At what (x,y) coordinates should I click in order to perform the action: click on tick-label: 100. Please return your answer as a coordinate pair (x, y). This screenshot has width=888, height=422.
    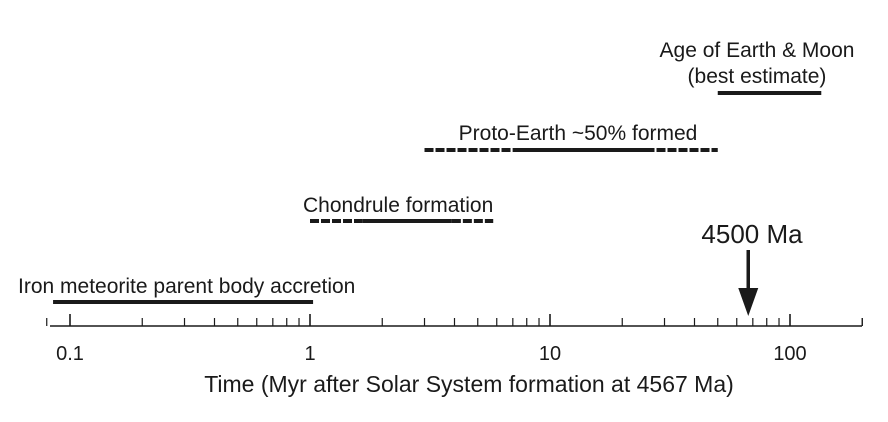
    Looking at the image, I should click on (789, 354).